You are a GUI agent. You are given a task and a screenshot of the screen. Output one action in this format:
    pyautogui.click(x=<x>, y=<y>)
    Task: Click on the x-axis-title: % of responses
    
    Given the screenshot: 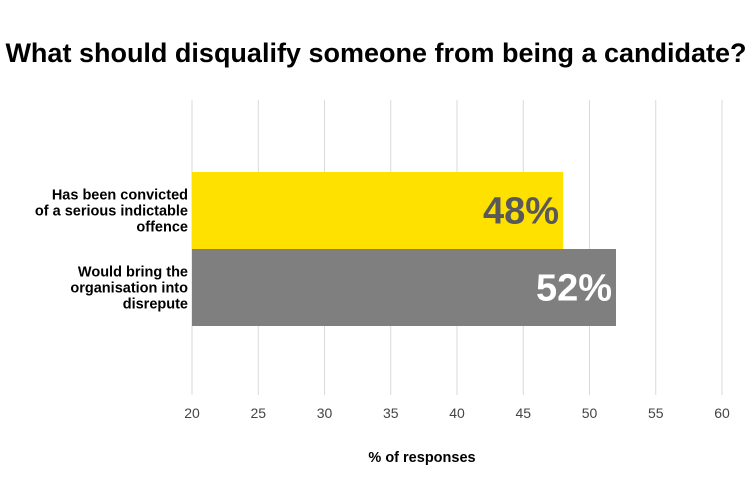 What is the action you would take?
    pyautogui.click(x=421, y=458)
    